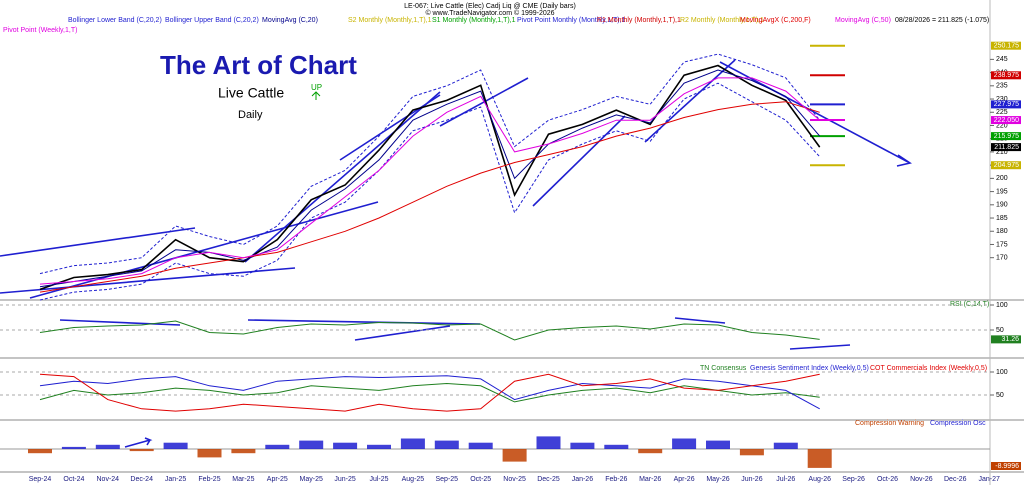 Image resolution: width=1024 pixels, height=485 pixels. Describe the element at coordinates (548, 479) in the screenshot. I see `x-tick-label: Dec-25` at that location.